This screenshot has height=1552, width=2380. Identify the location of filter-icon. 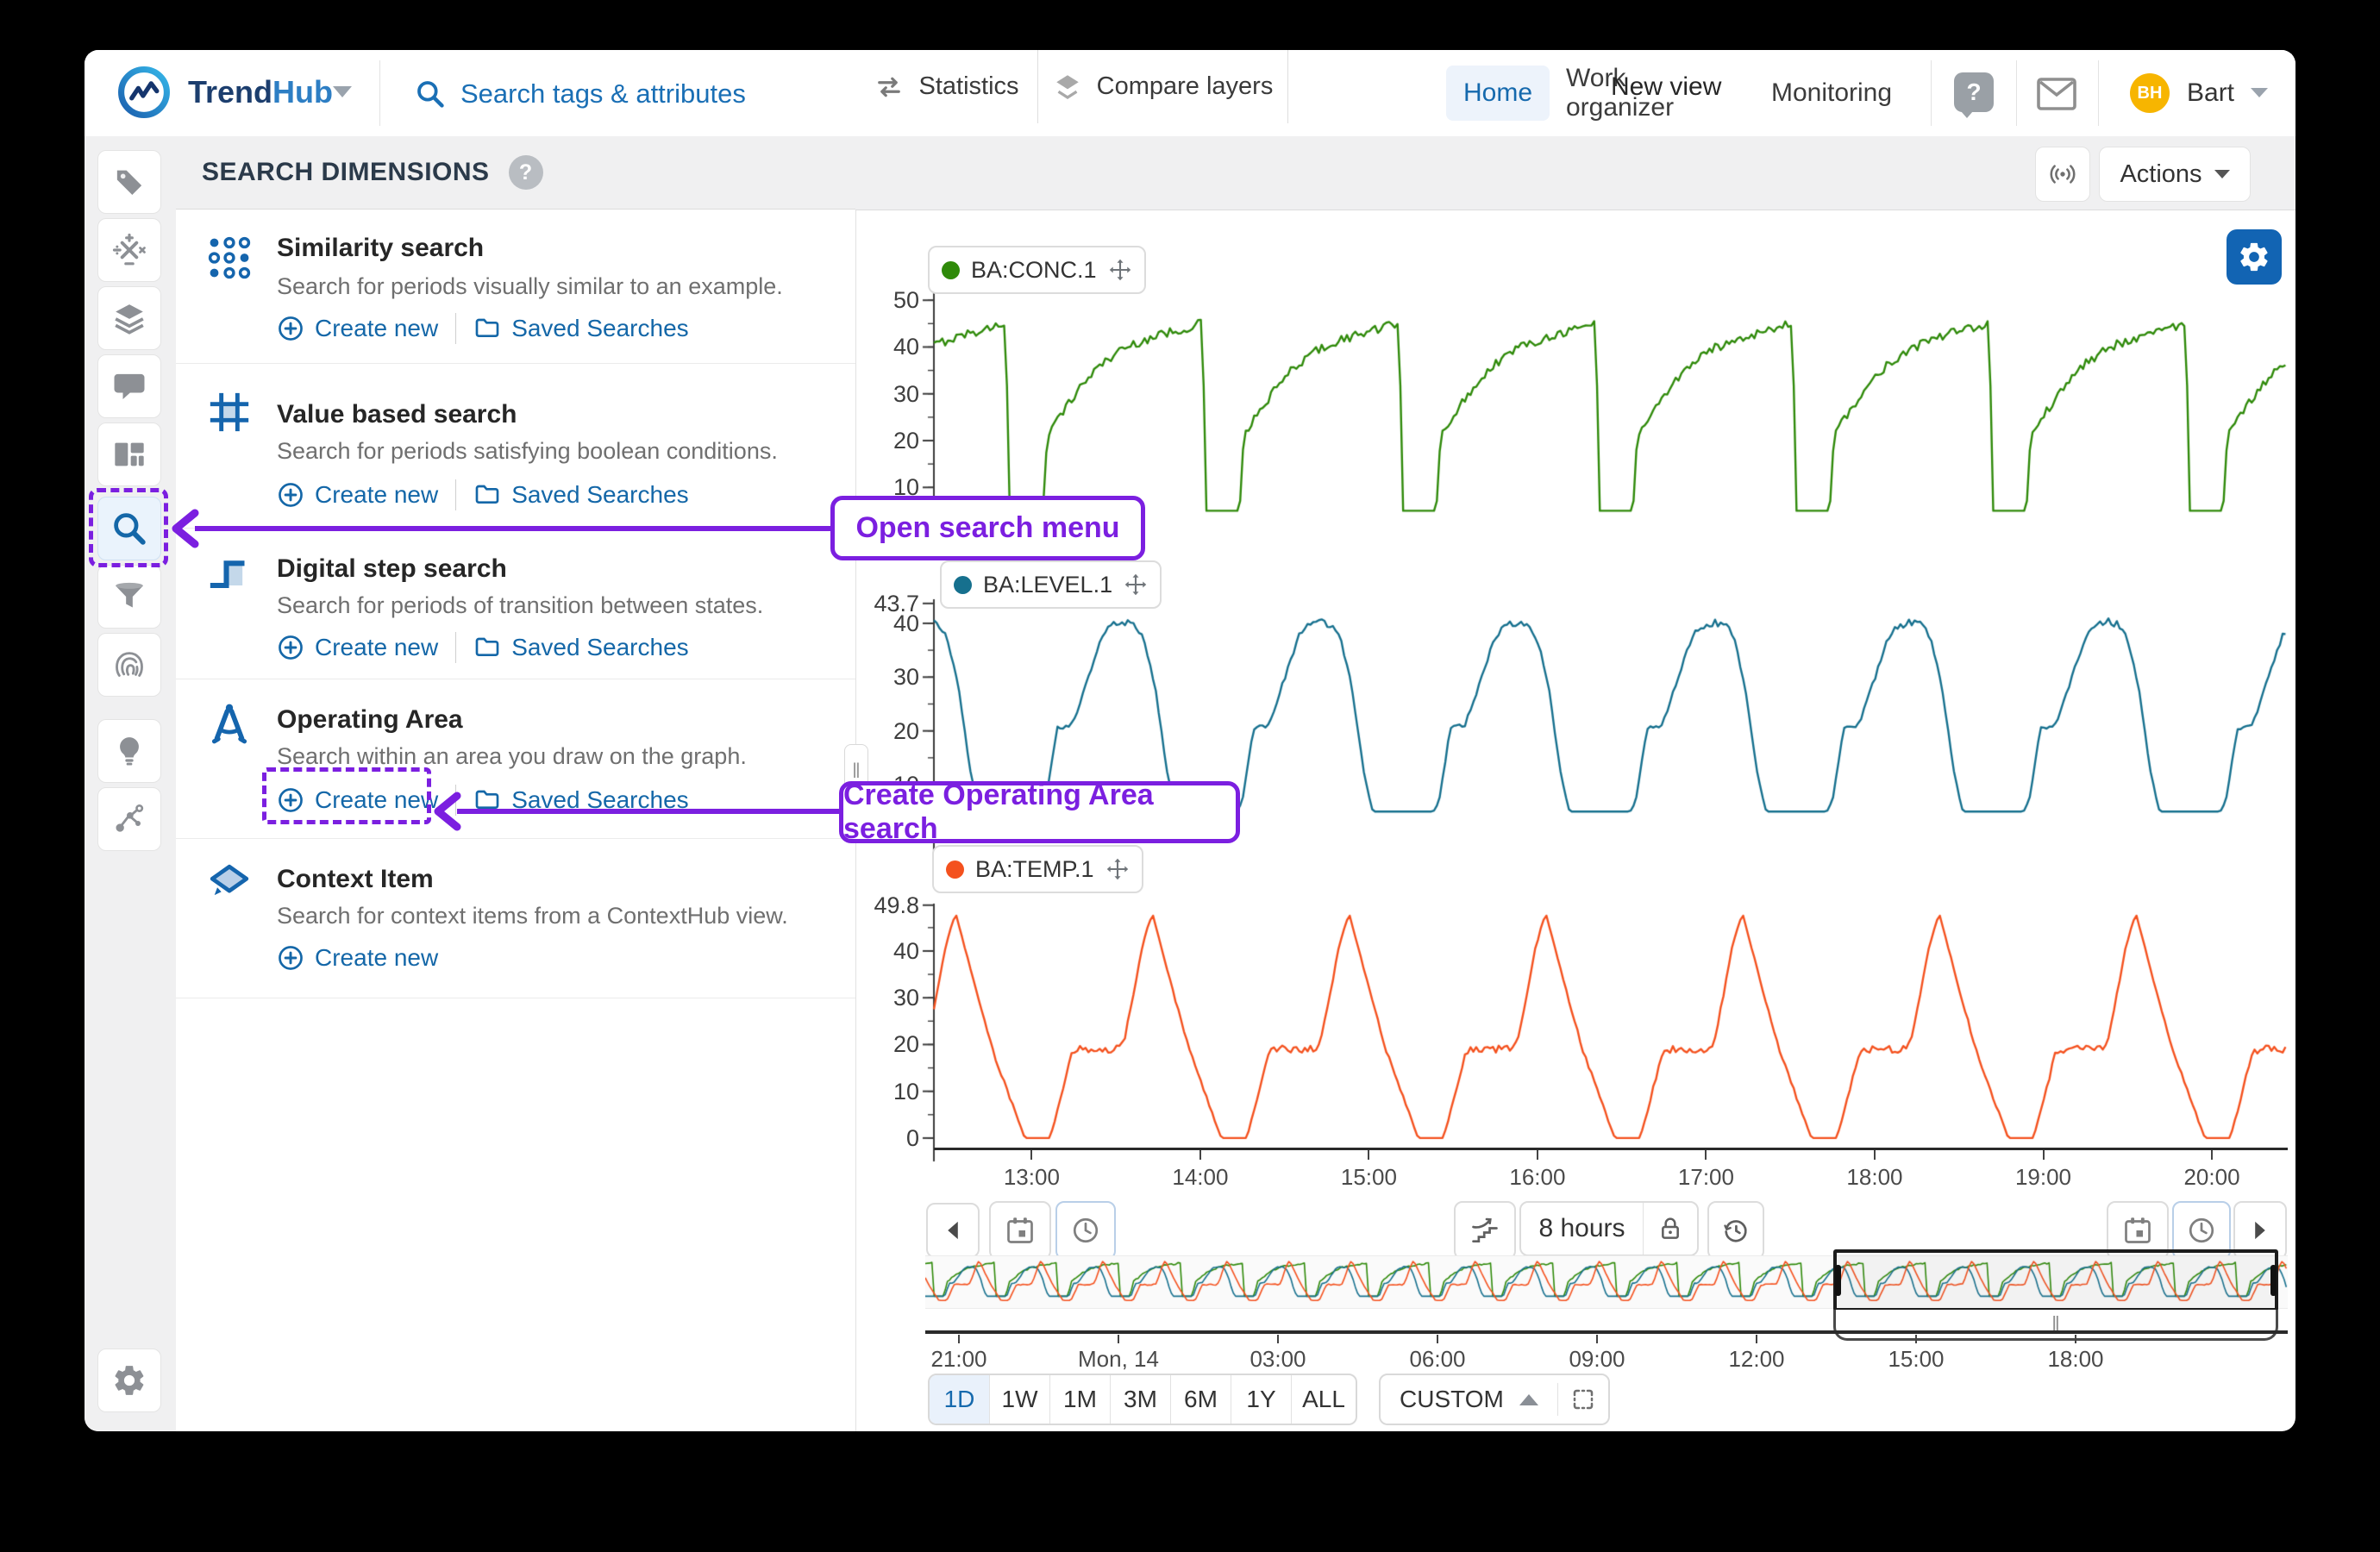
(130, 597).